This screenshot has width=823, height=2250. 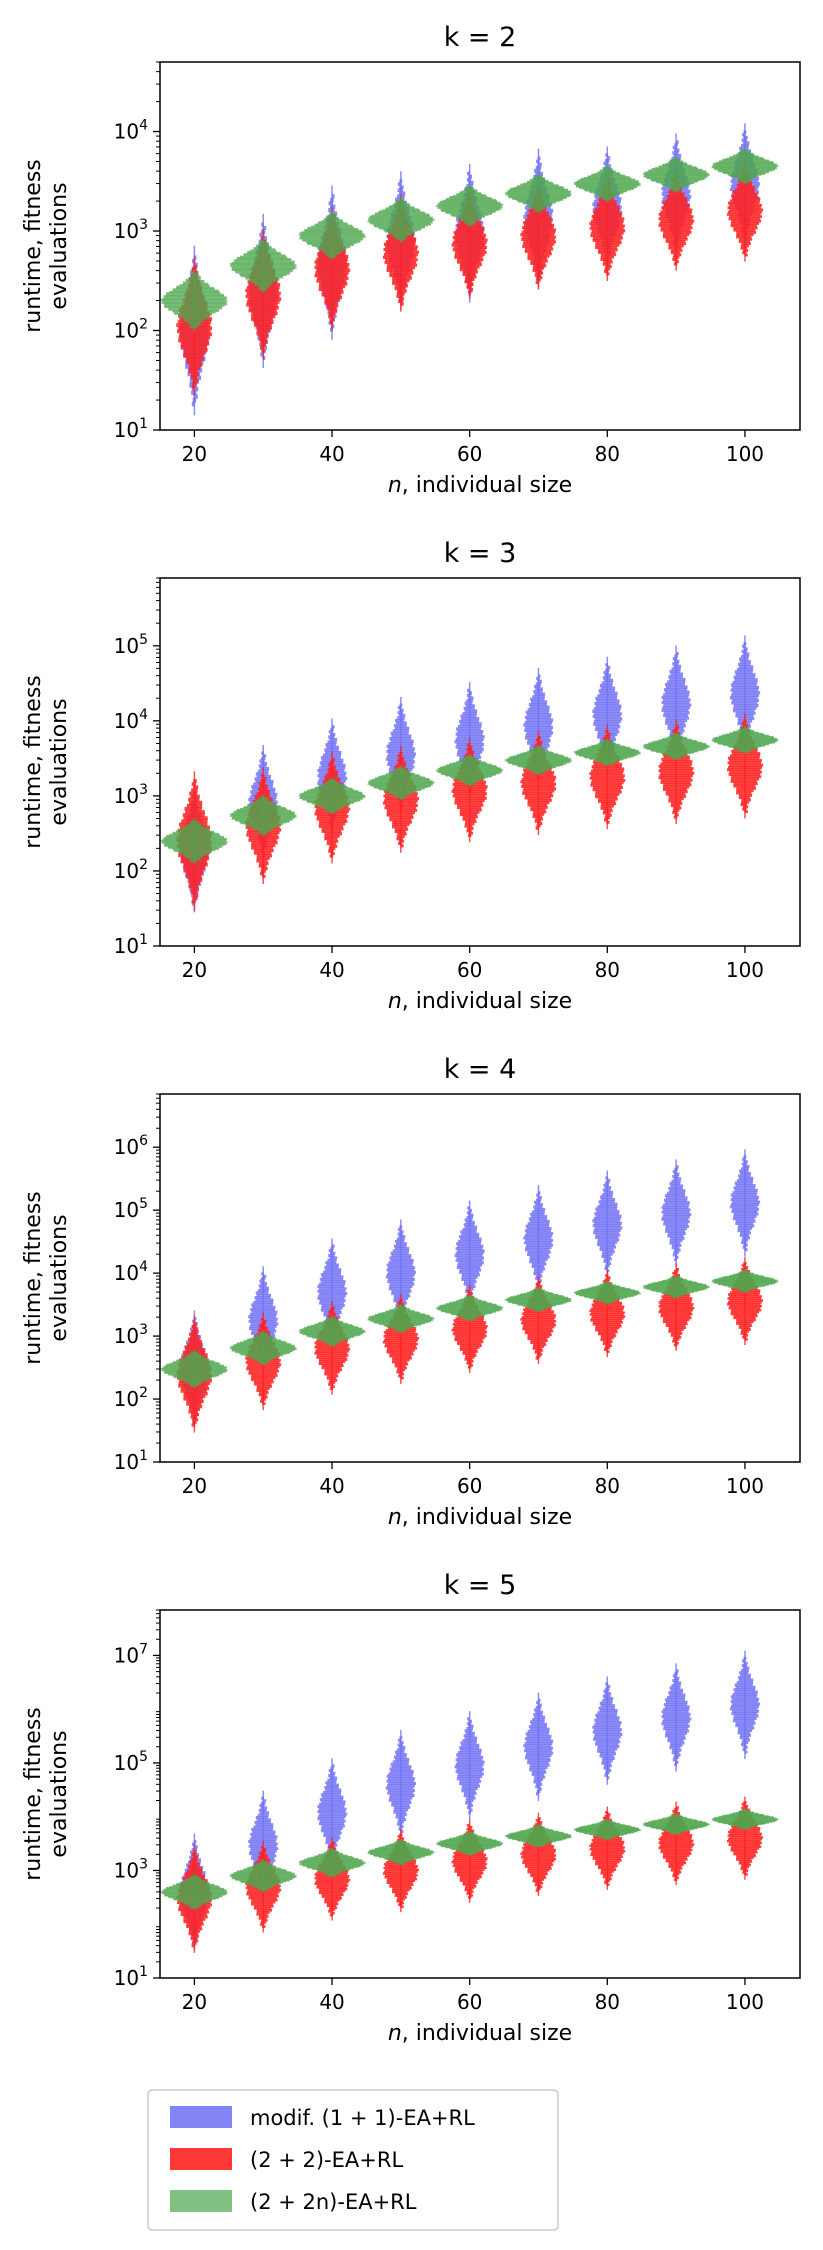 I want to click on legend-label-modif: modif. (1 + 1)-EA+RL, so click(x=362, y=2118).